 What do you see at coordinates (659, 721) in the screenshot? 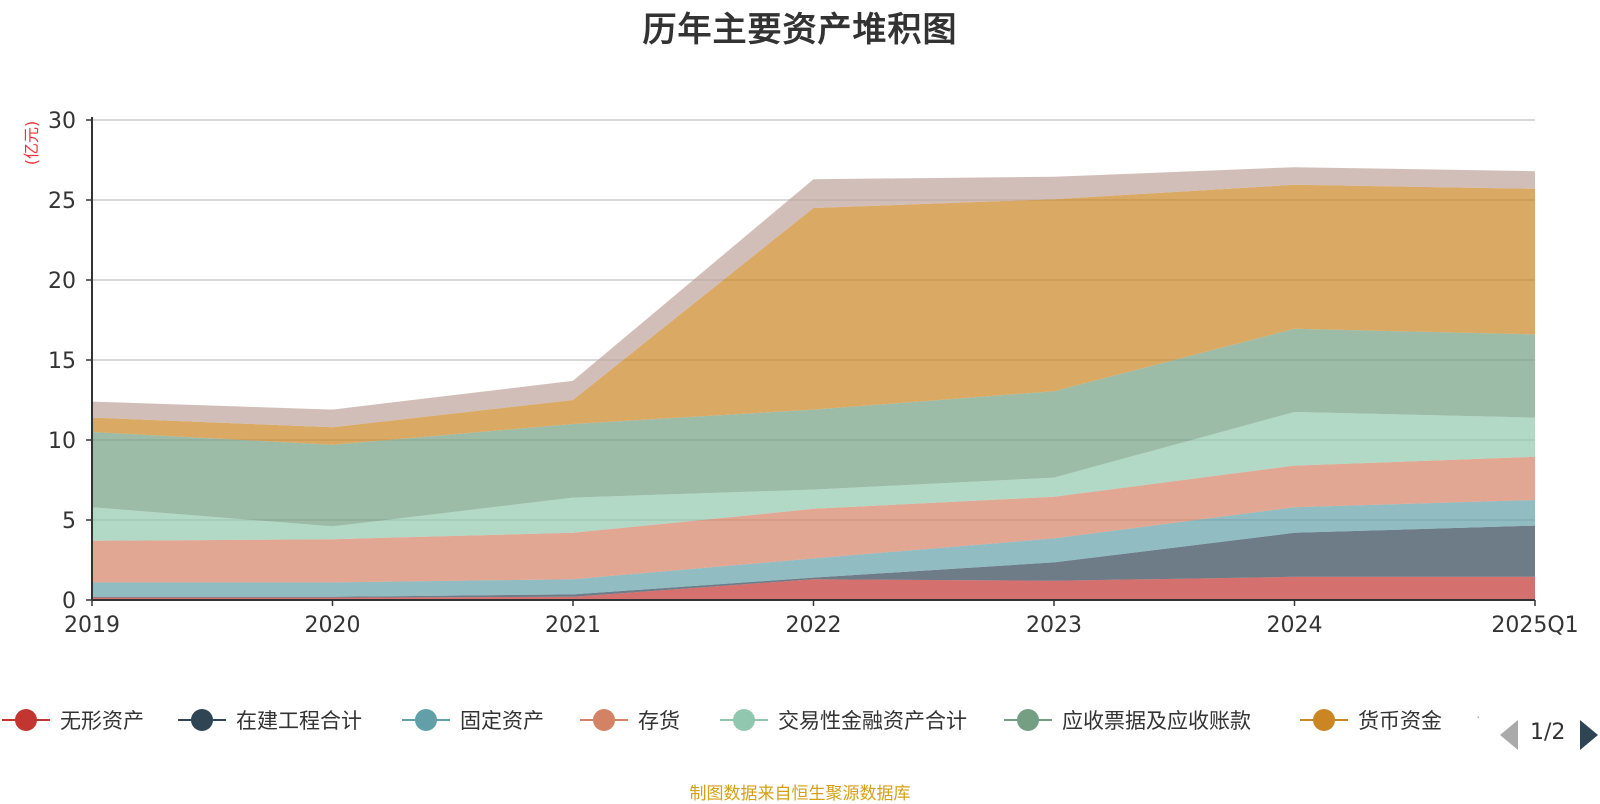
I see `legend-label: 存货` at bounding box center [659, 721].